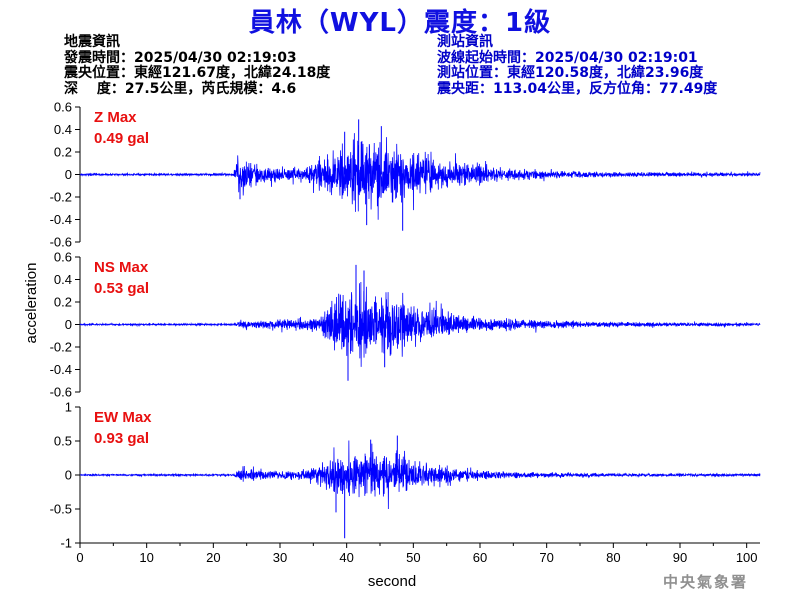 This screenshot has width=800, height=600. What do you see at coordinates (546, 557) in the screenshot?
I see `x-tick-label: 70` at bounding box center [546, 557].